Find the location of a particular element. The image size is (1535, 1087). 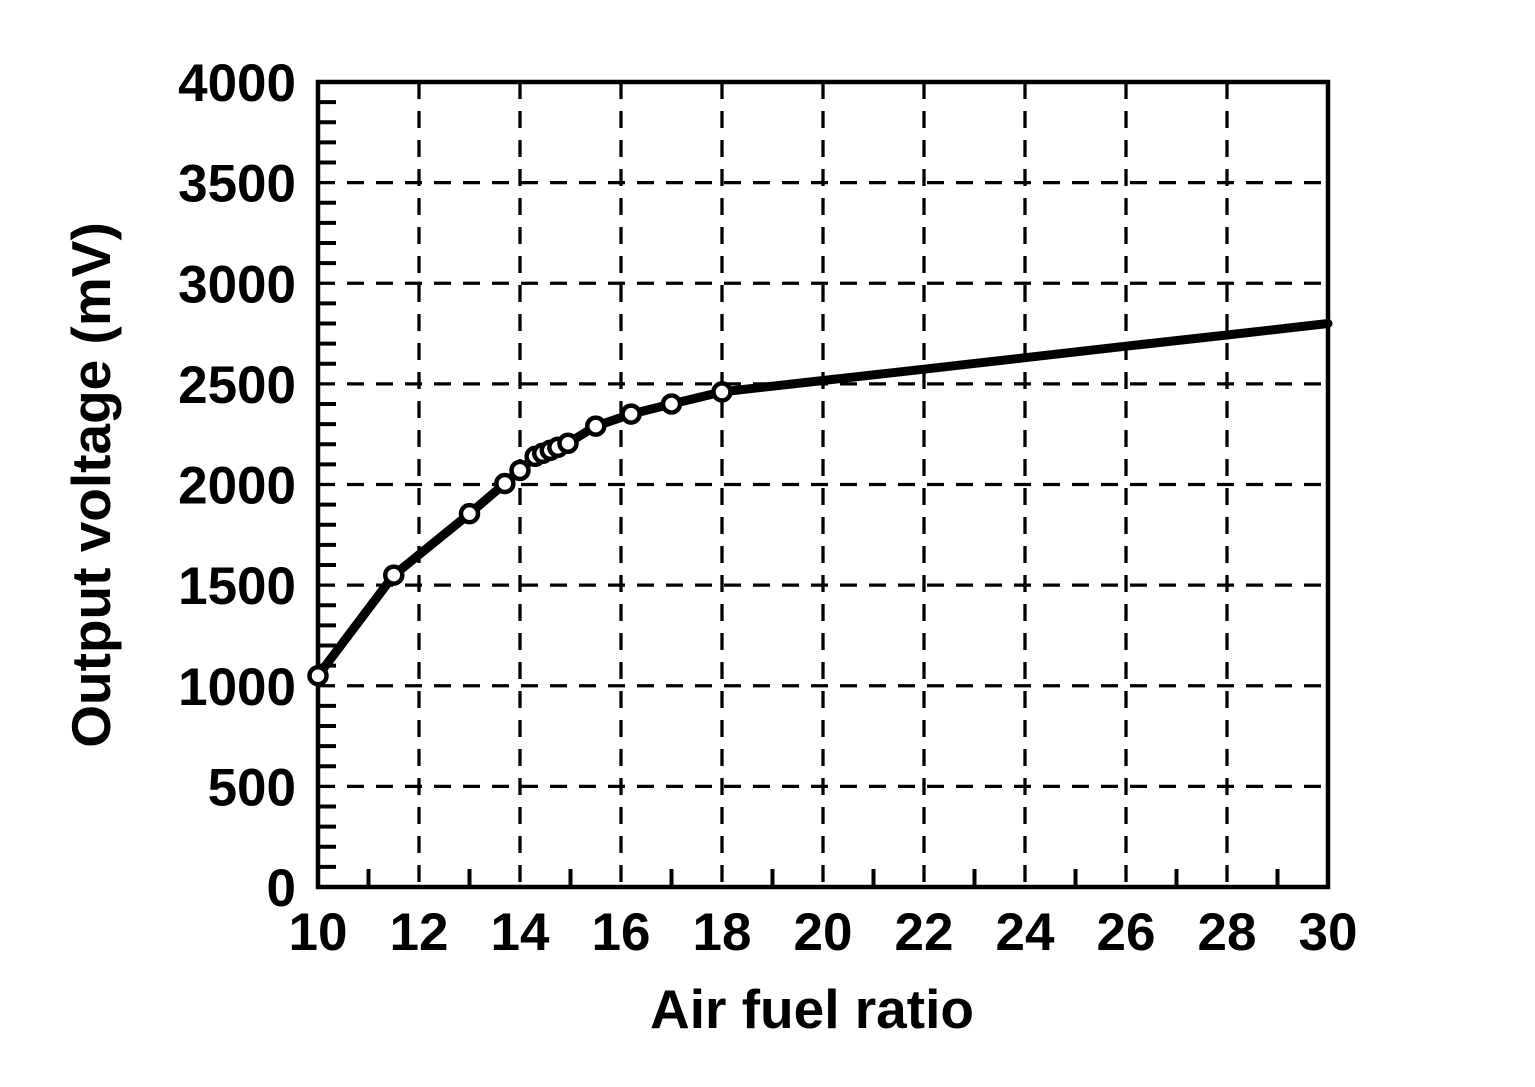

x-tick-label: 26 is located at coordinates (1126, 932).